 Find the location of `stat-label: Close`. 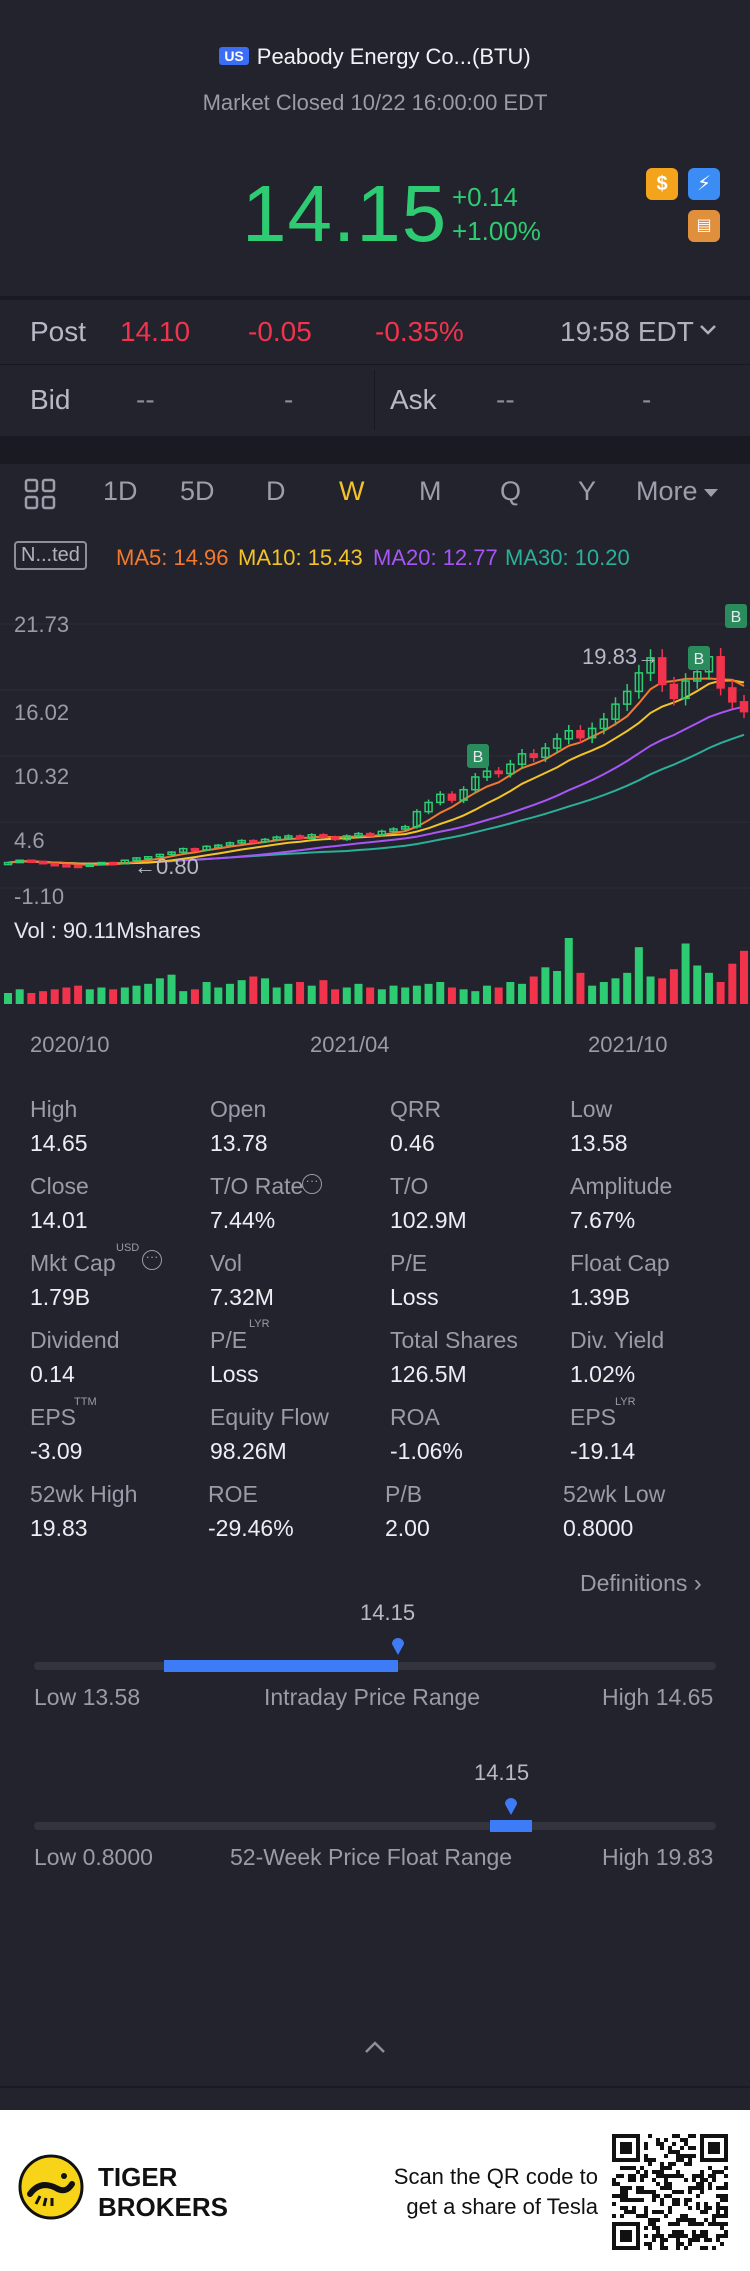

stat-label: Close is located at coordinates (59, 1186).